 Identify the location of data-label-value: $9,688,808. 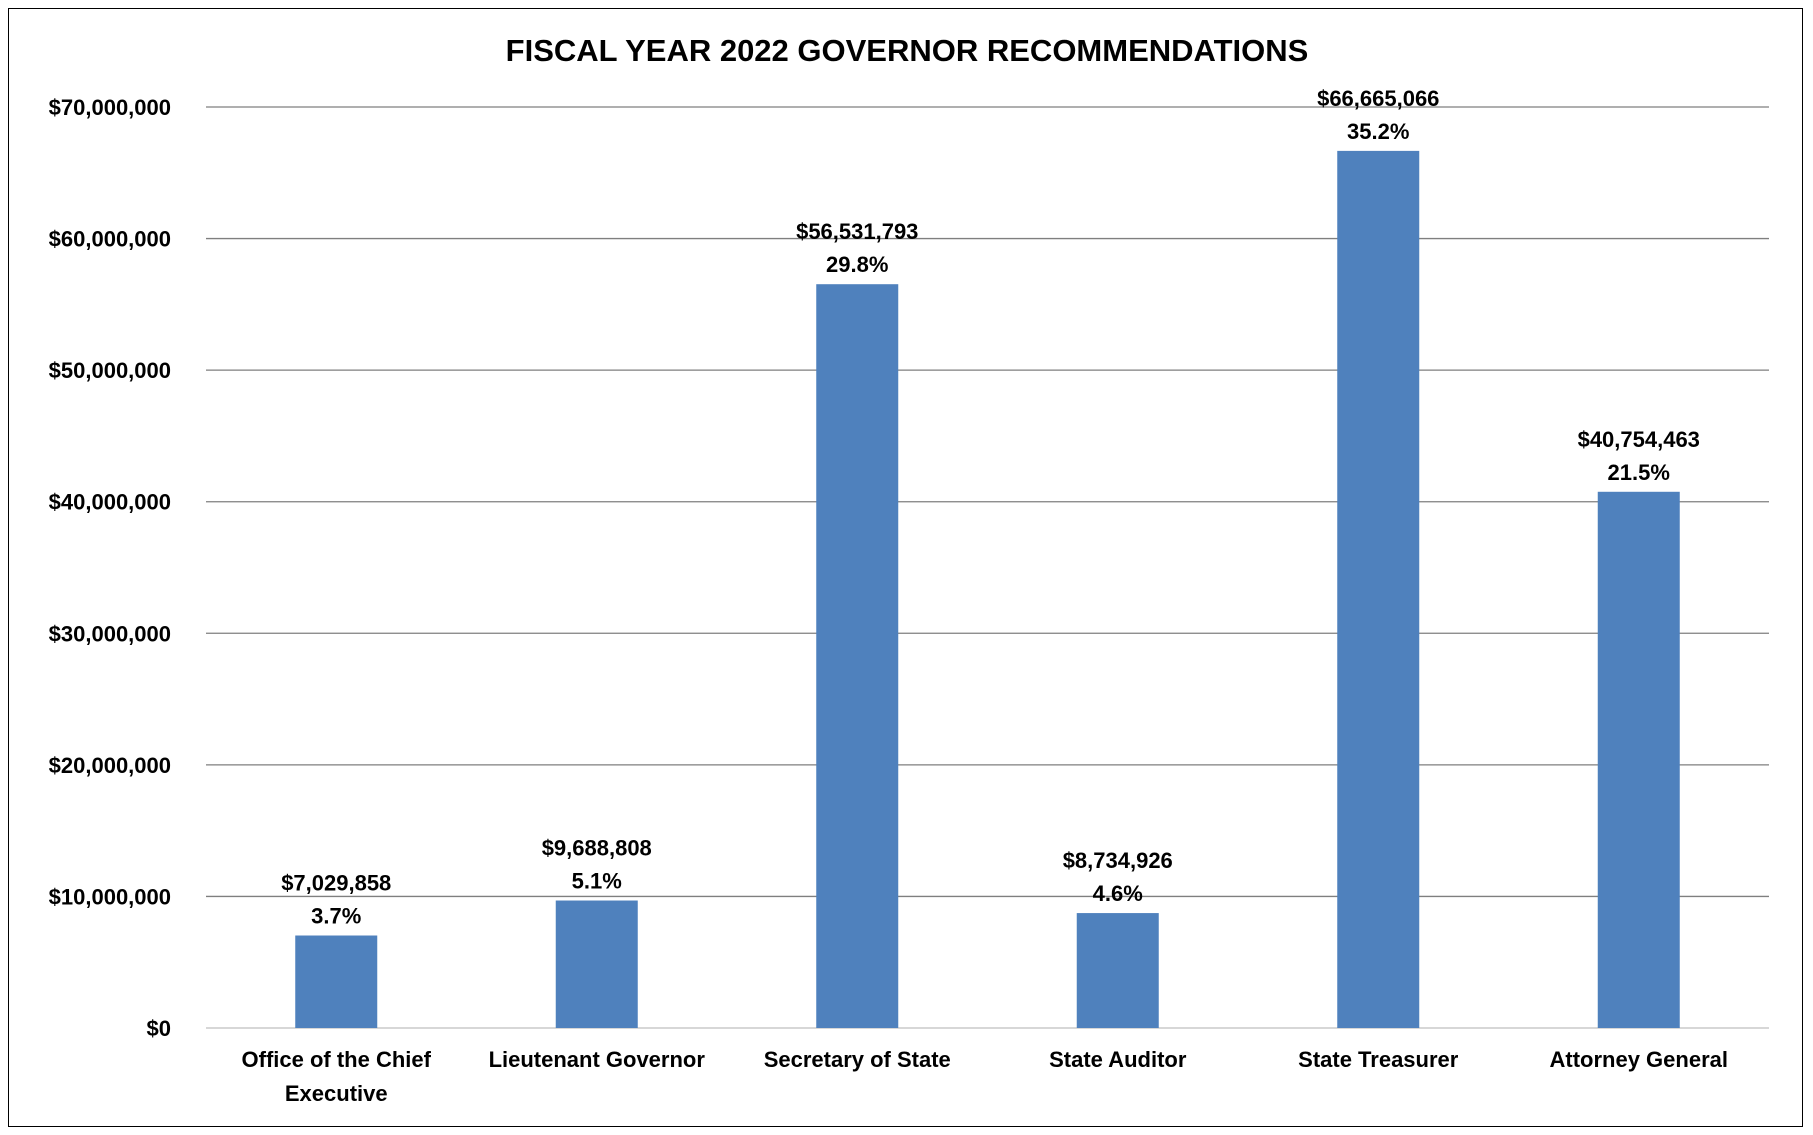
(597, 848).